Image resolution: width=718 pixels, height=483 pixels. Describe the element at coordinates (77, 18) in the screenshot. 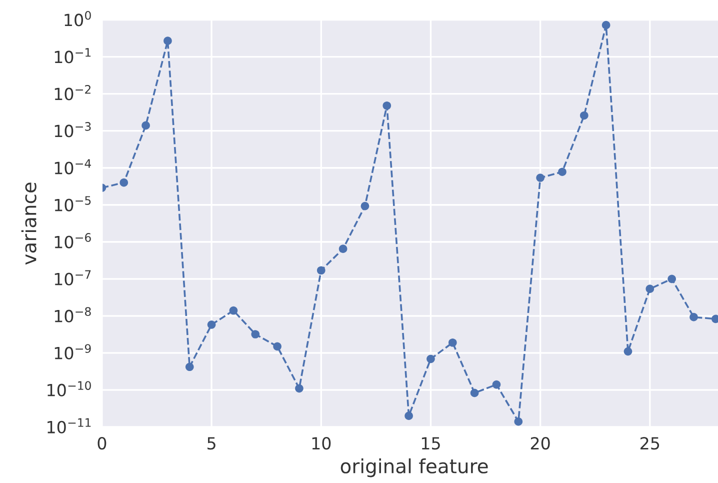

I see `y-tick-label: 10$^{0}$` at that location.